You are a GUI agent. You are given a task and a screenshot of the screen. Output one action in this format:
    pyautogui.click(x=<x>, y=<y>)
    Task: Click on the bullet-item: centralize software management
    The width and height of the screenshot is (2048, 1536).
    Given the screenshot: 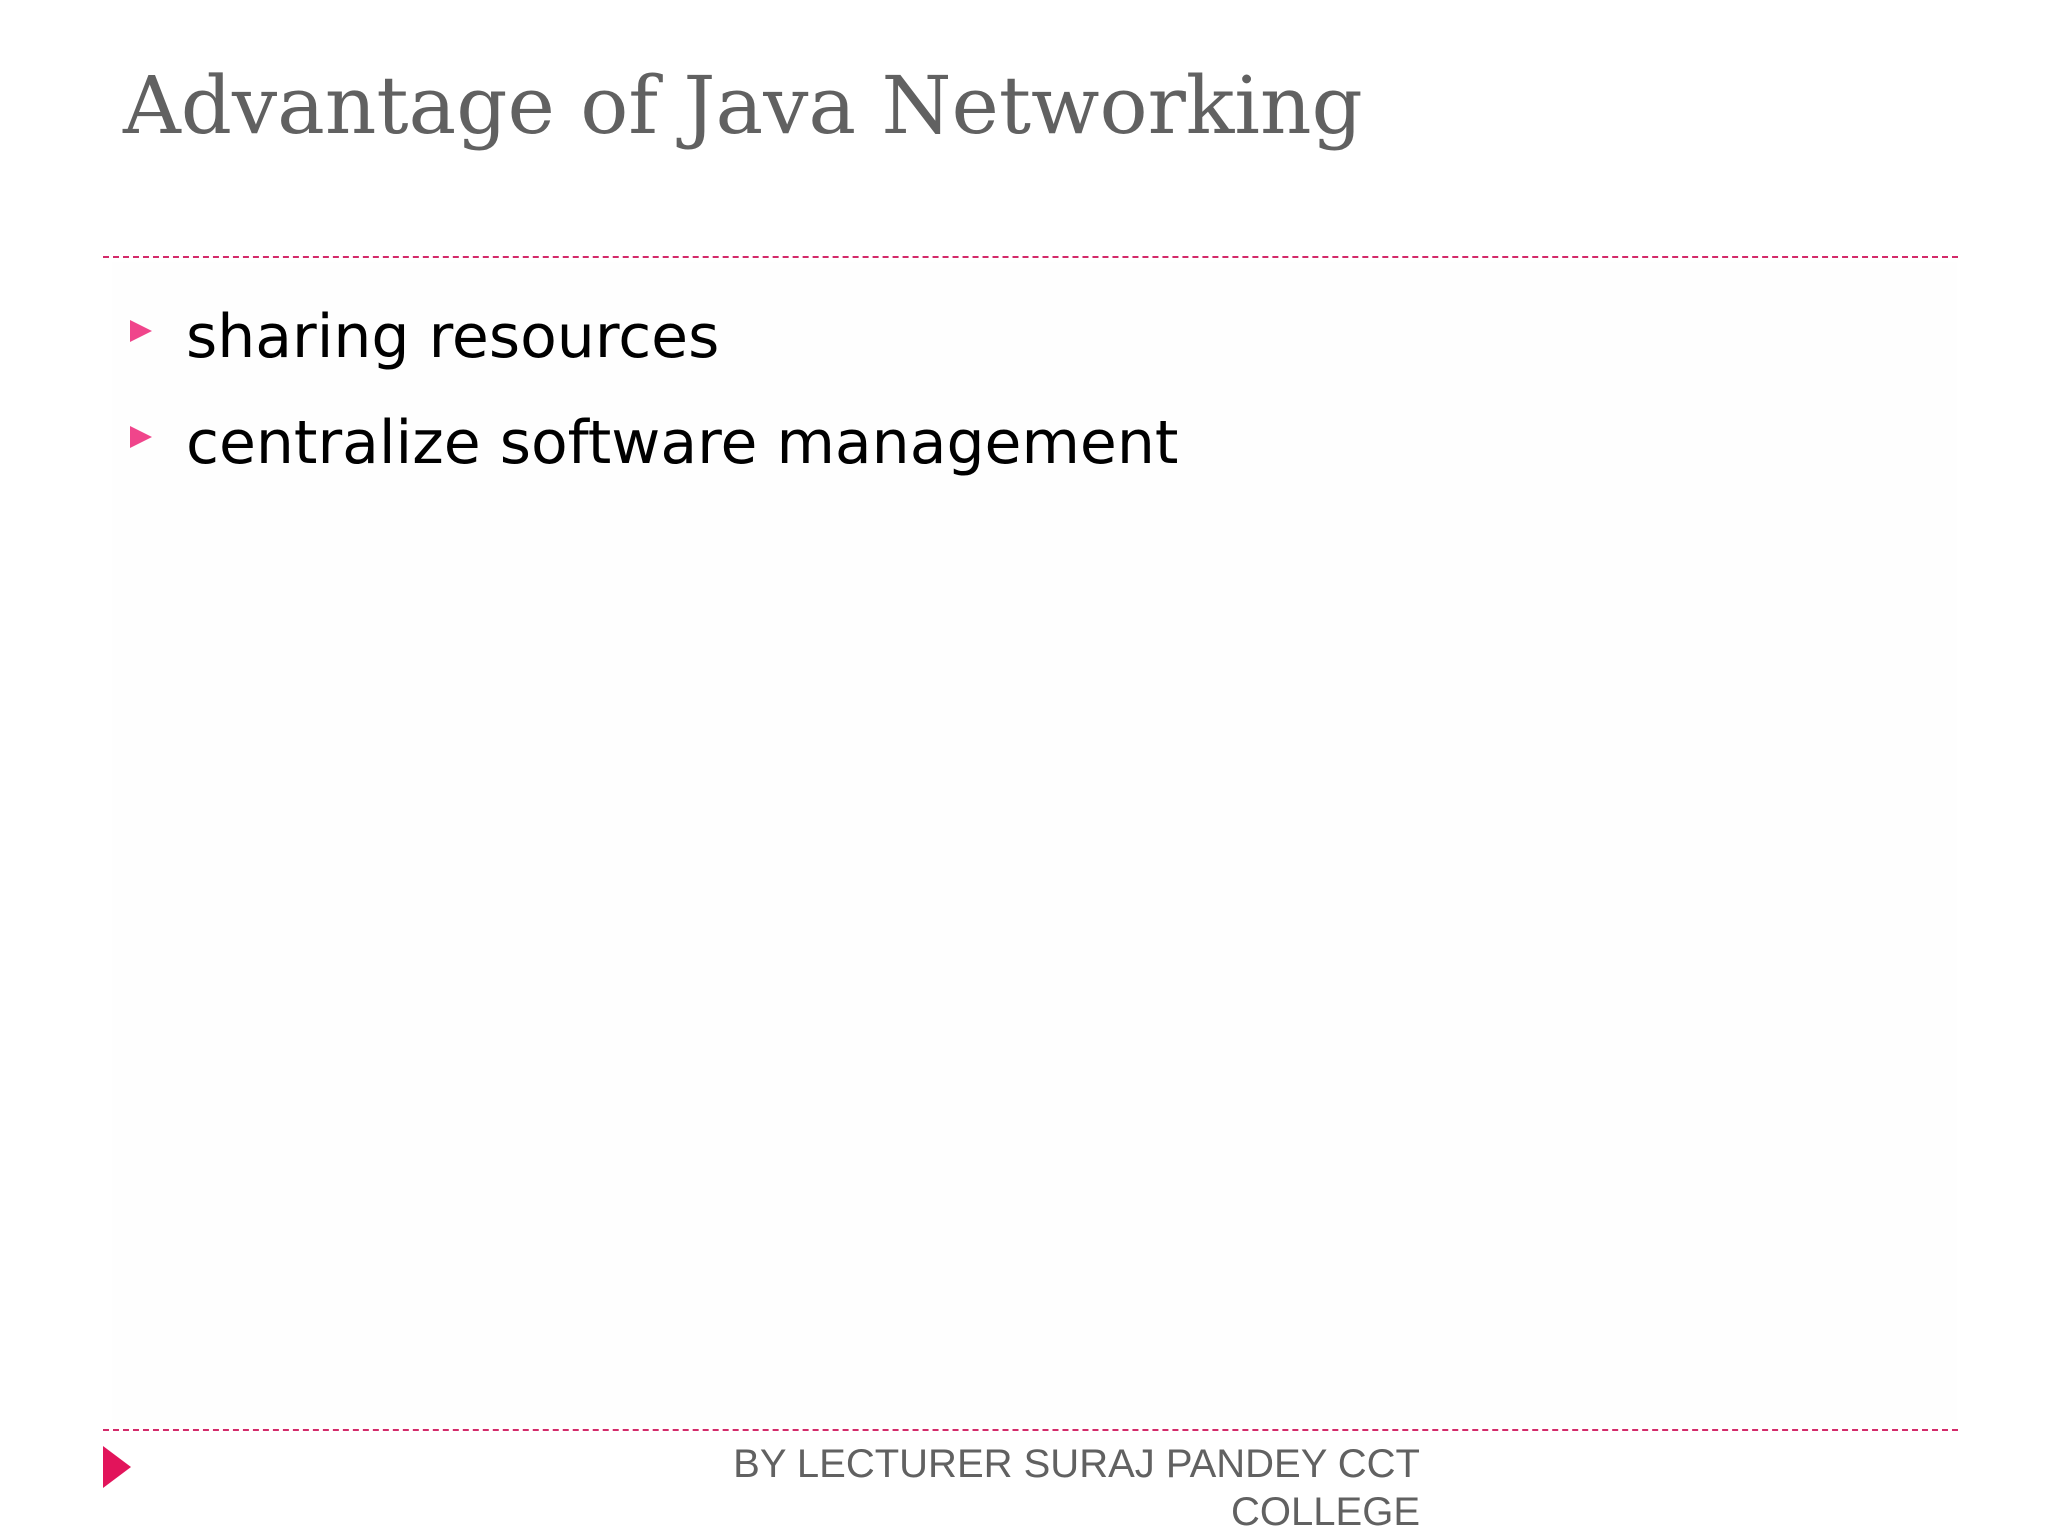 What is the action you would take?
    pyautogui.click(x=652, y=449)
    